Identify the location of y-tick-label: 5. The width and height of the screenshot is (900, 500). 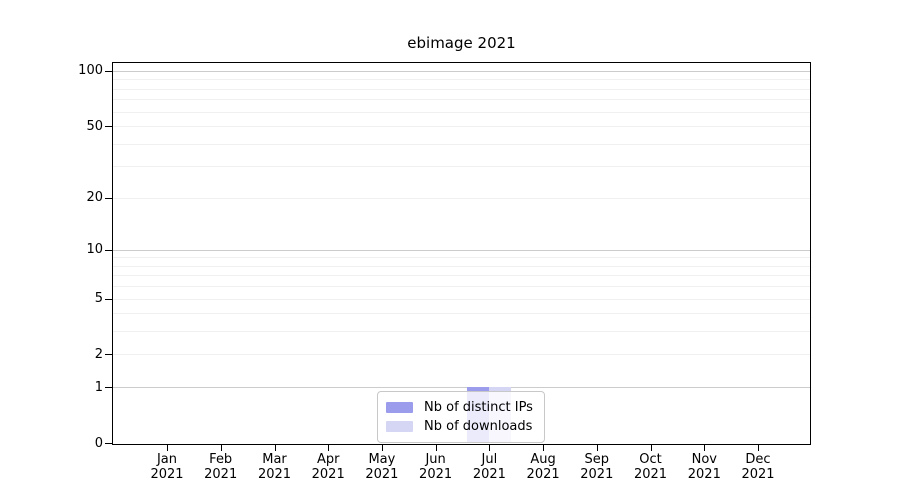
(98, 299).